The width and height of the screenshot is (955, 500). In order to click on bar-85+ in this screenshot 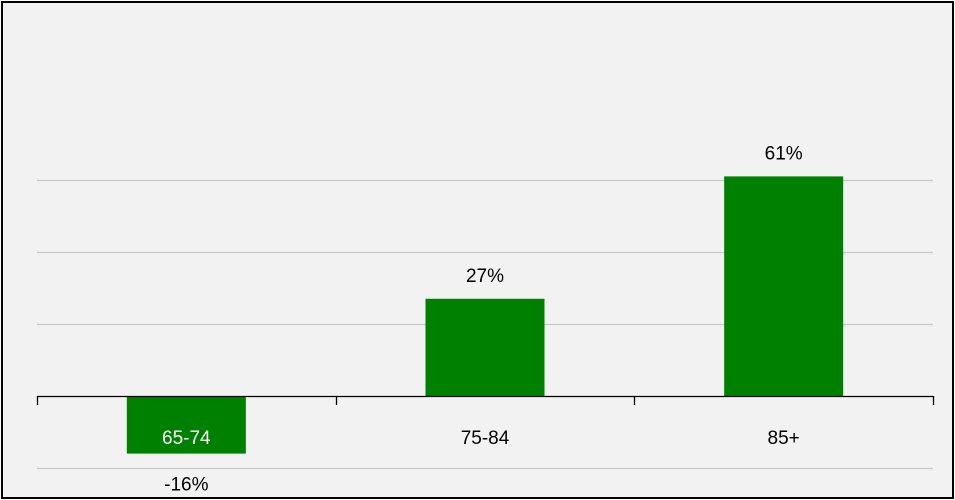, I will do `click(784, 286)`.